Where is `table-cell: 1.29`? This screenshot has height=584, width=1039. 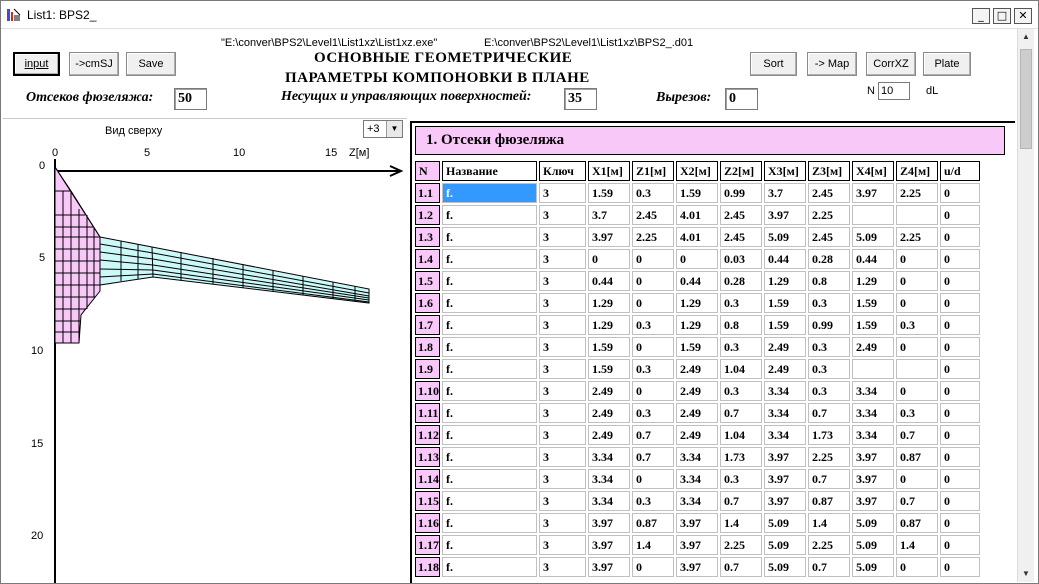 table-cell: 1.29 is located at coordinates (697, 325).